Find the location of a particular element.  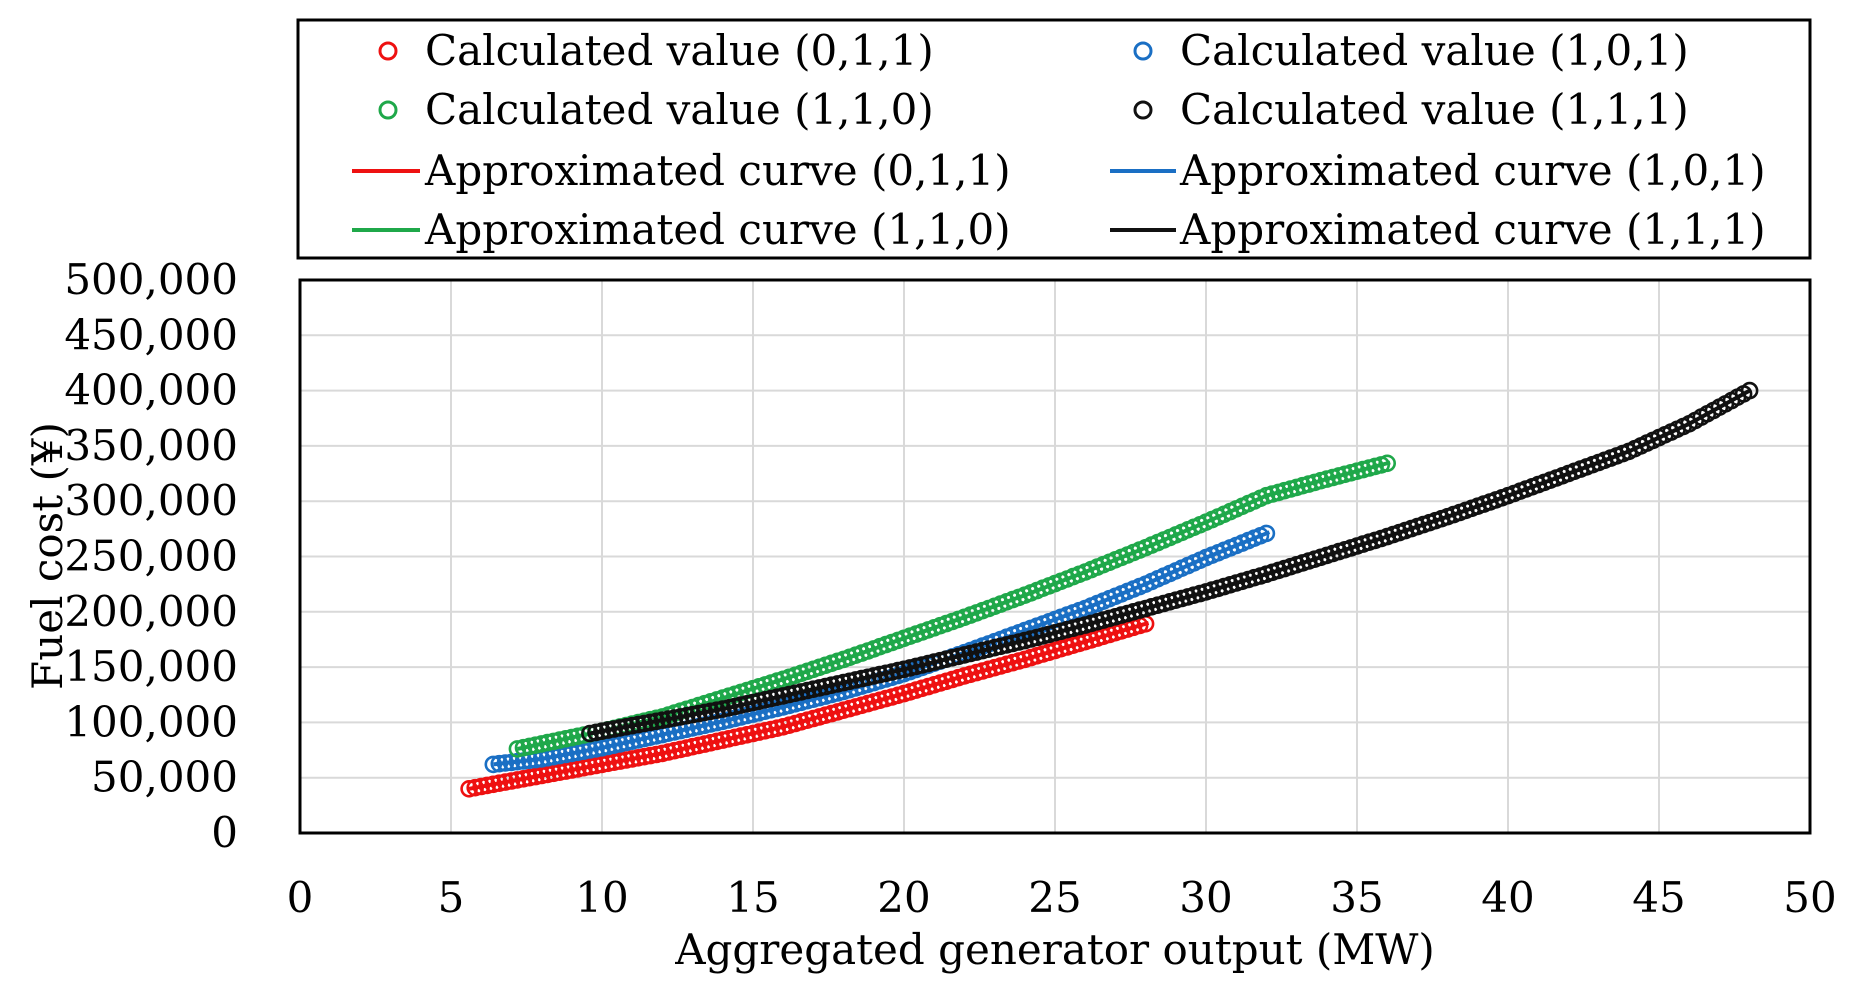

x-tick-label: 5 is located at coordinates (451, 897).